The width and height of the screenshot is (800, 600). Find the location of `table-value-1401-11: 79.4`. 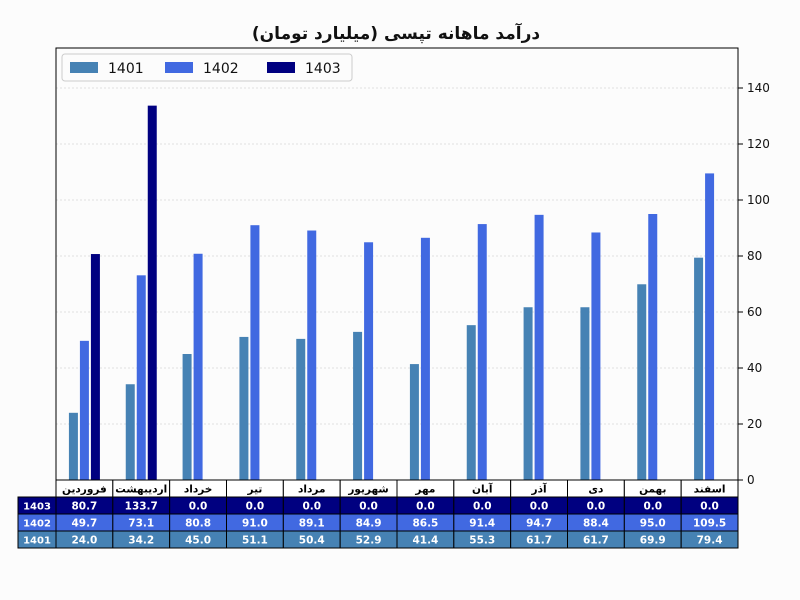

table-value-1401-11: 79.4 is located at coordinates (710, 541).